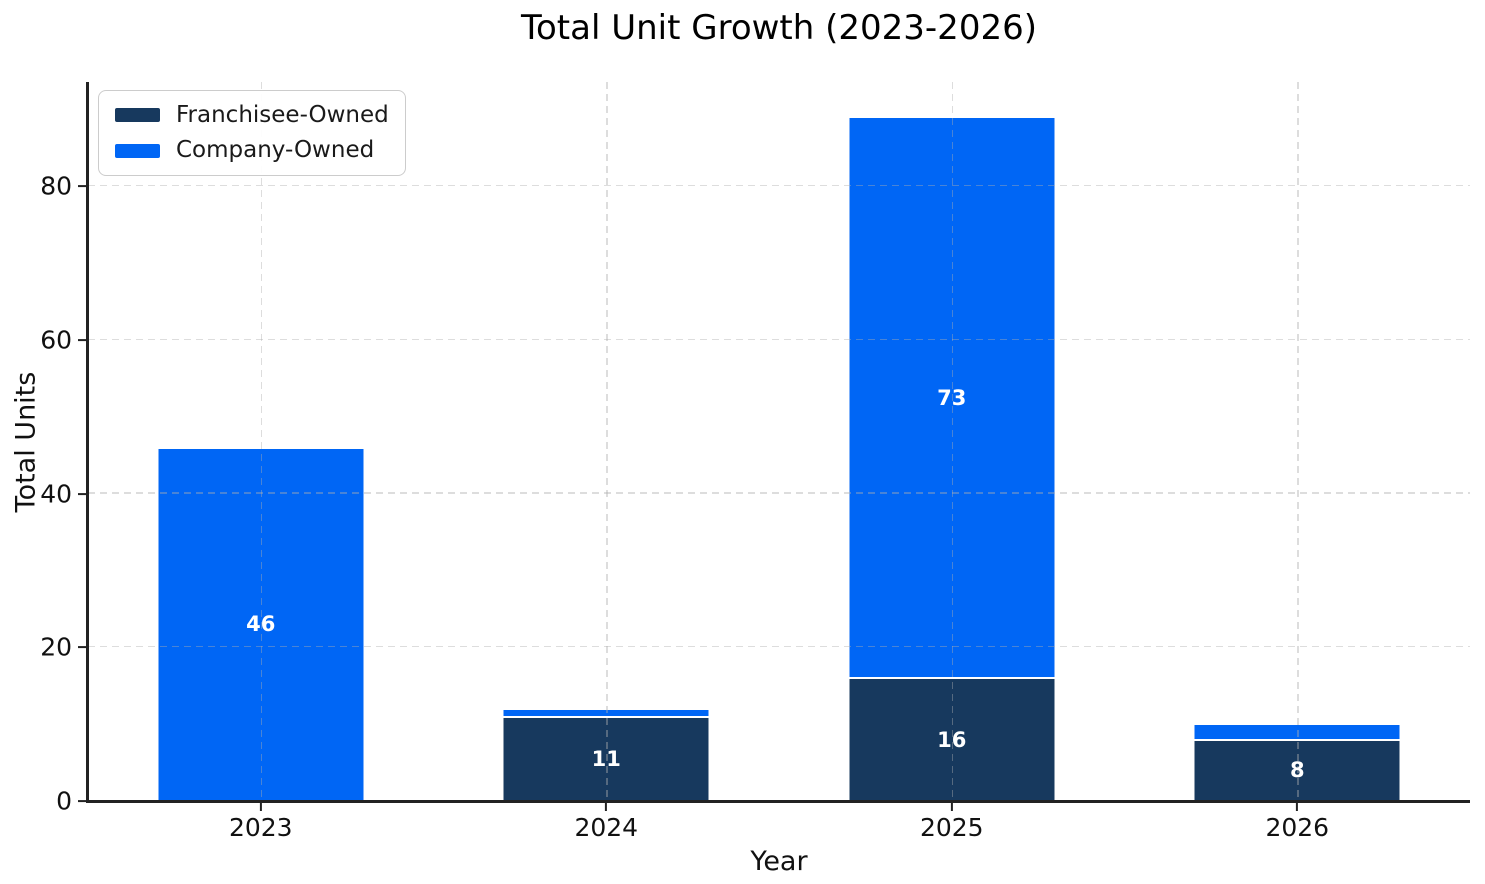  What do you see at coordinates (56, 340) in the screenshot?
I see `y-tick-label: 60` at bounding box center [56, 340].